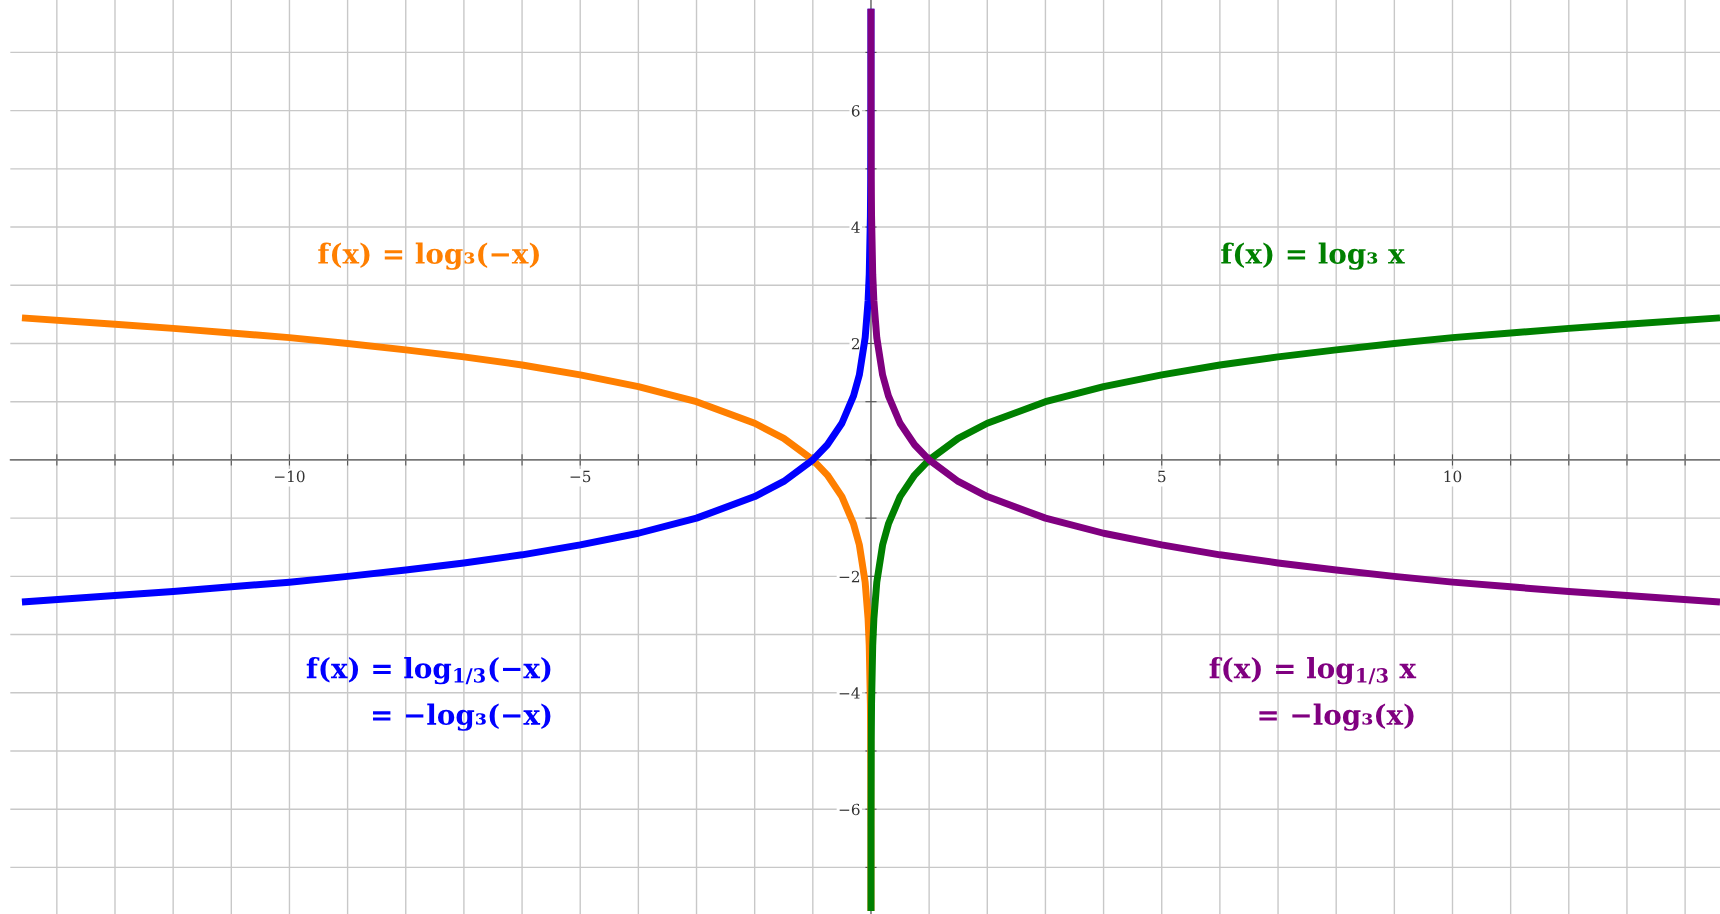  Describe the element at coordinates (1313, 694) in the screenshot. I see `text: f(x) = log$_{1/3}$ x = −log₃(x)` at that location.